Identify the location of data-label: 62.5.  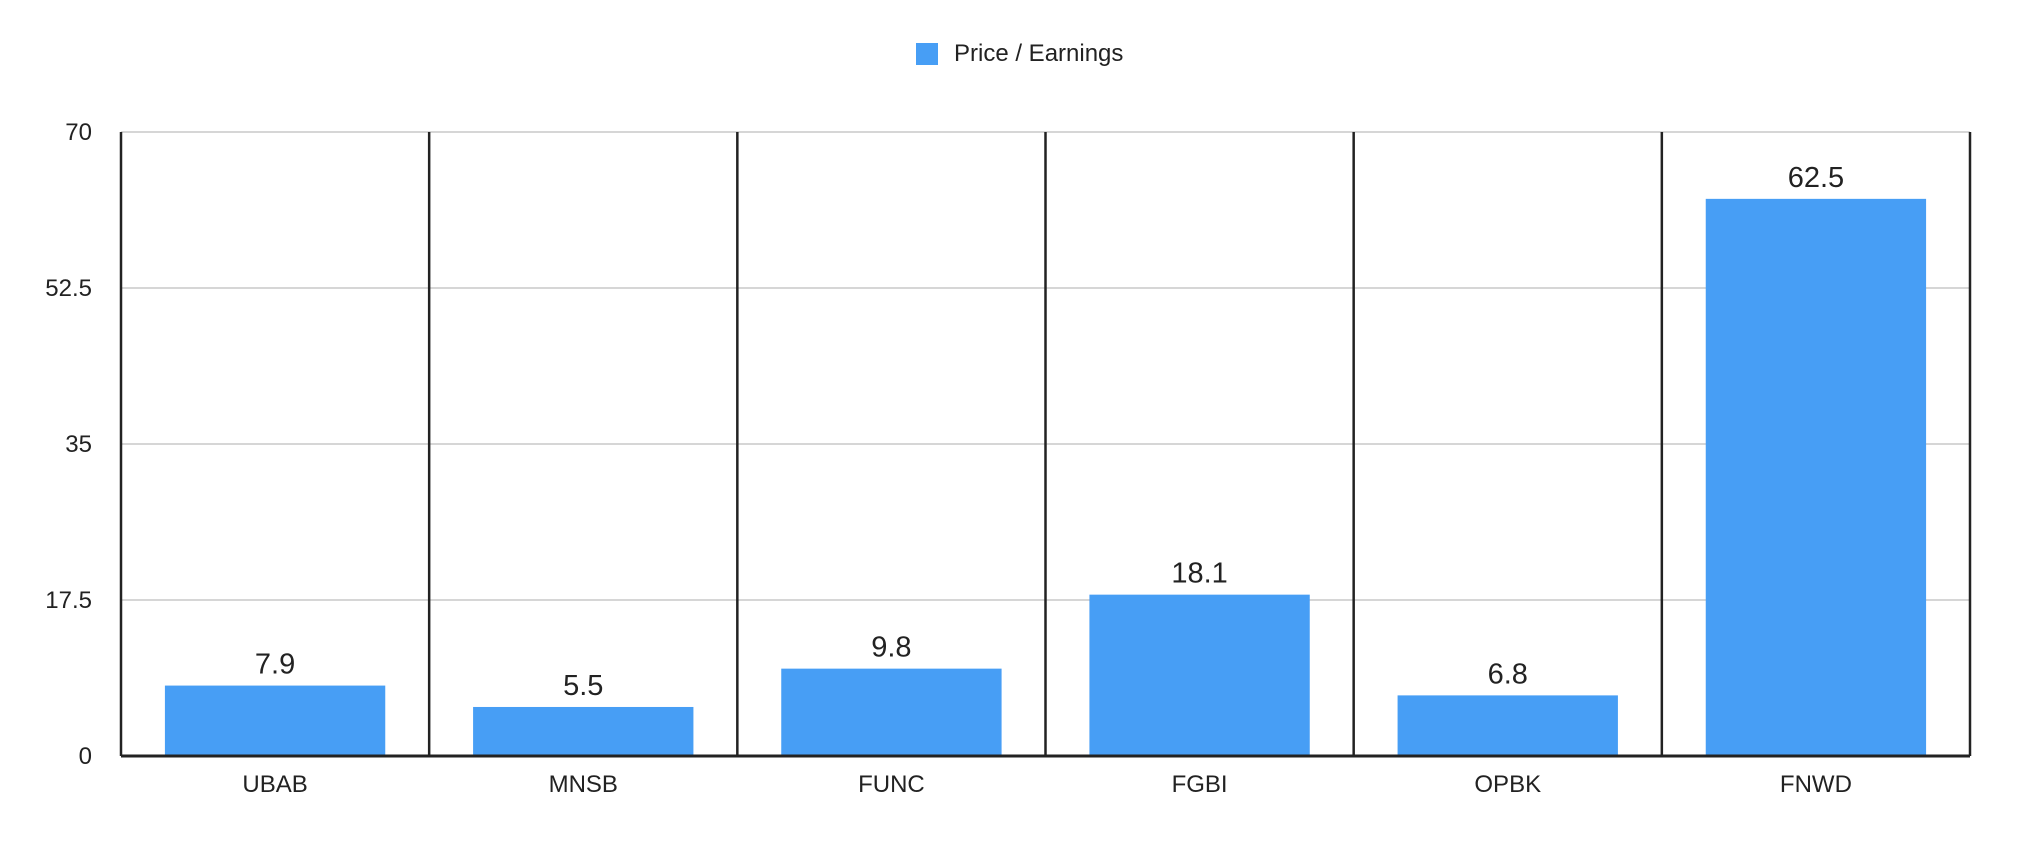
(1816, 178).